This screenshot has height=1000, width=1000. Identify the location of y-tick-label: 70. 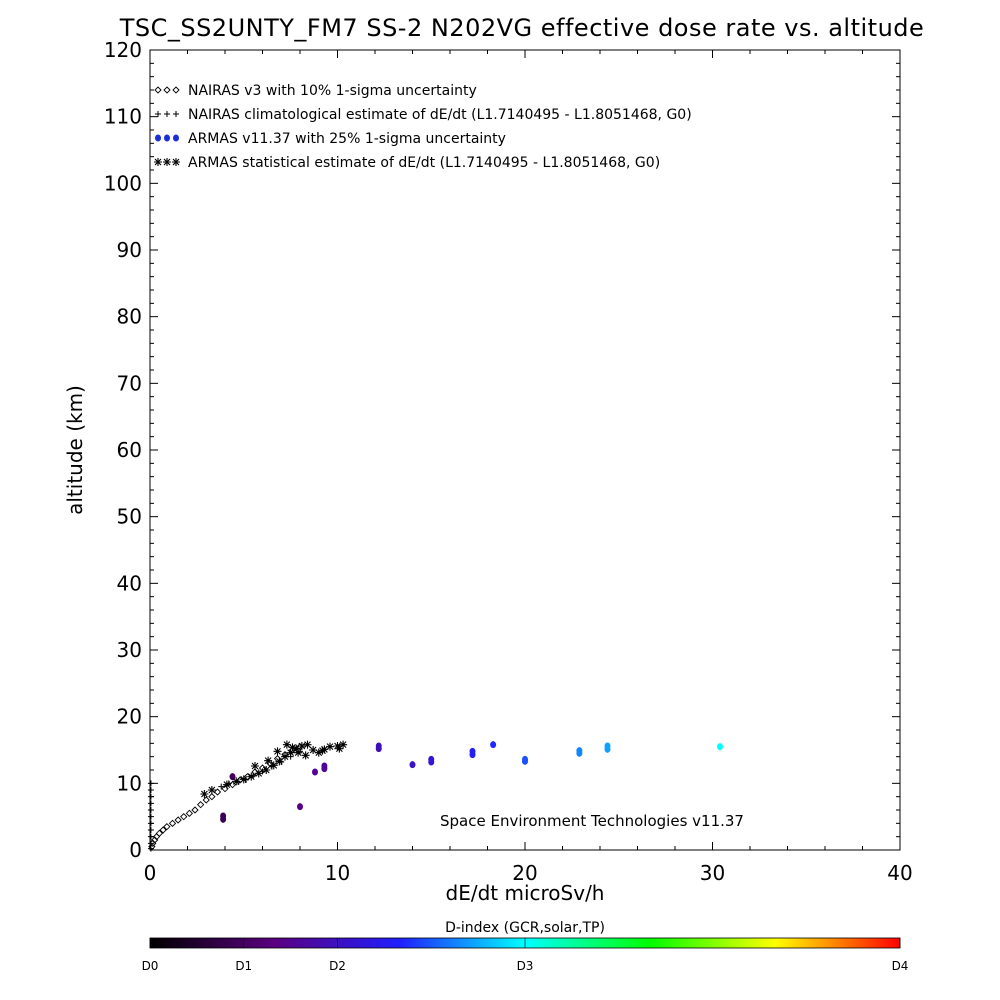
(129, 383).